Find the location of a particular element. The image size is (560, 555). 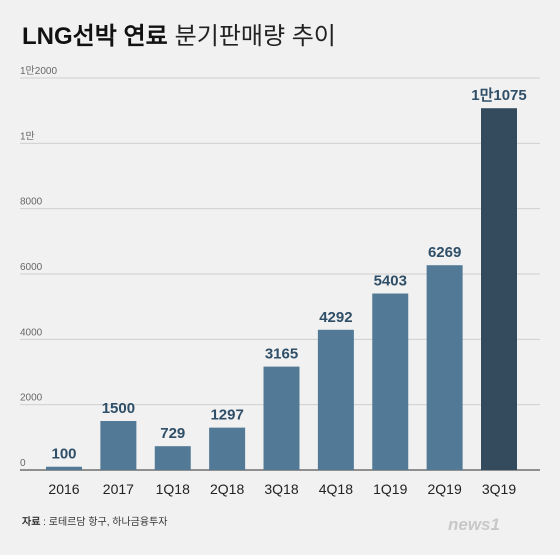

bar-1q19 is located at coordinates (390, 381).